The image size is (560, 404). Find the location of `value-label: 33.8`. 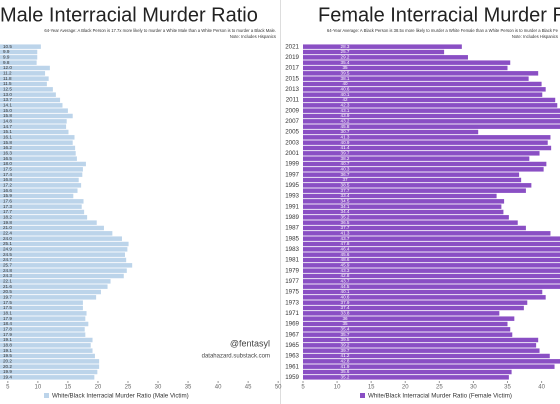

value-label: 33.8 is located at coordinates (345, 313).